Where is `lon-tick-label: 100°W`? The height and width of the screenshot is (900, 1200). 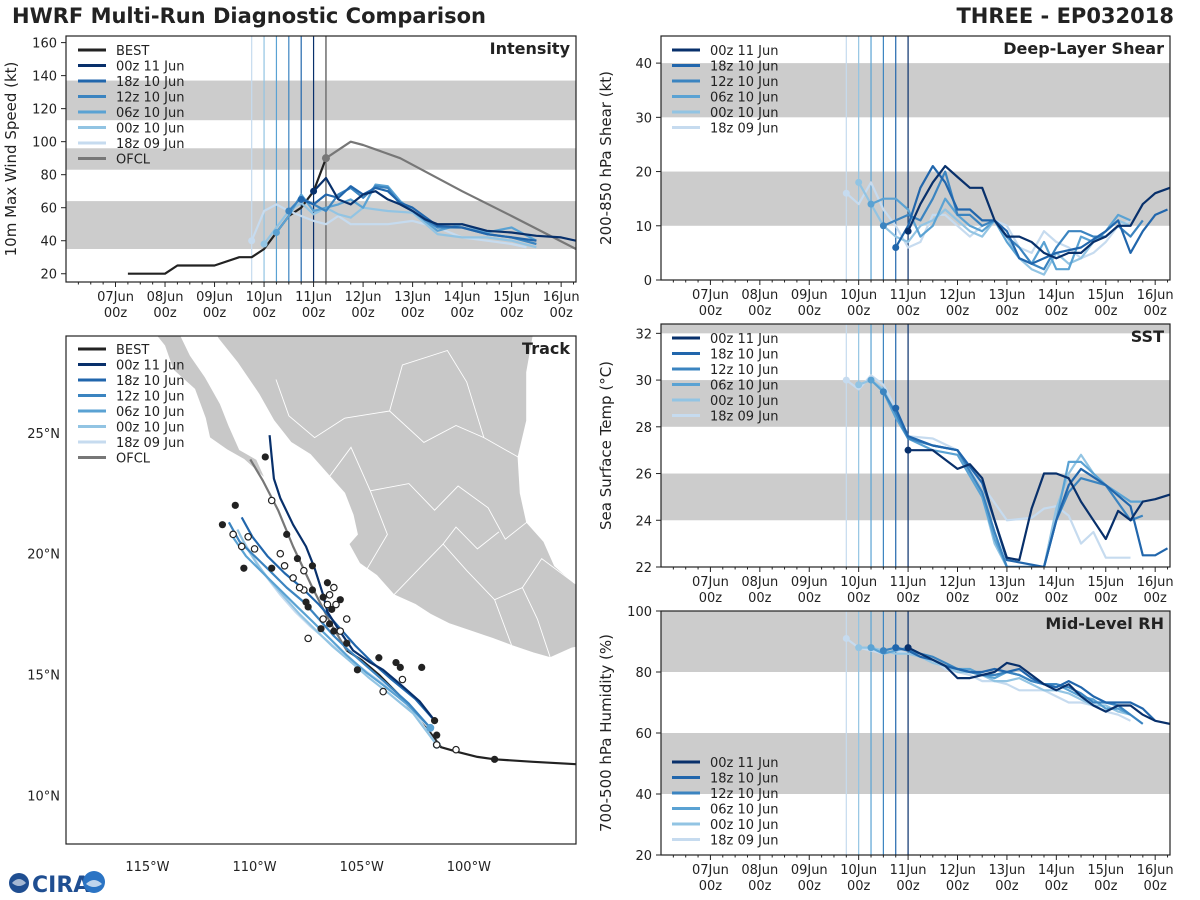
lon-tick-label: 100°W is located at coordinates (469, 867).